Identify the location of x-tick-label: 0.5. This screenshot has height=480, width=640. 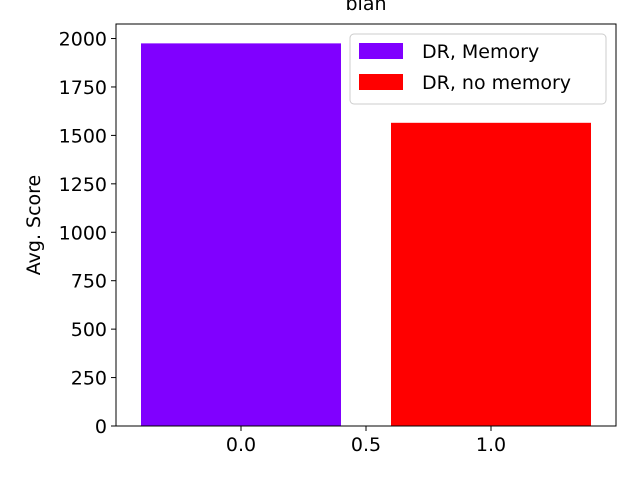
(366, 445).